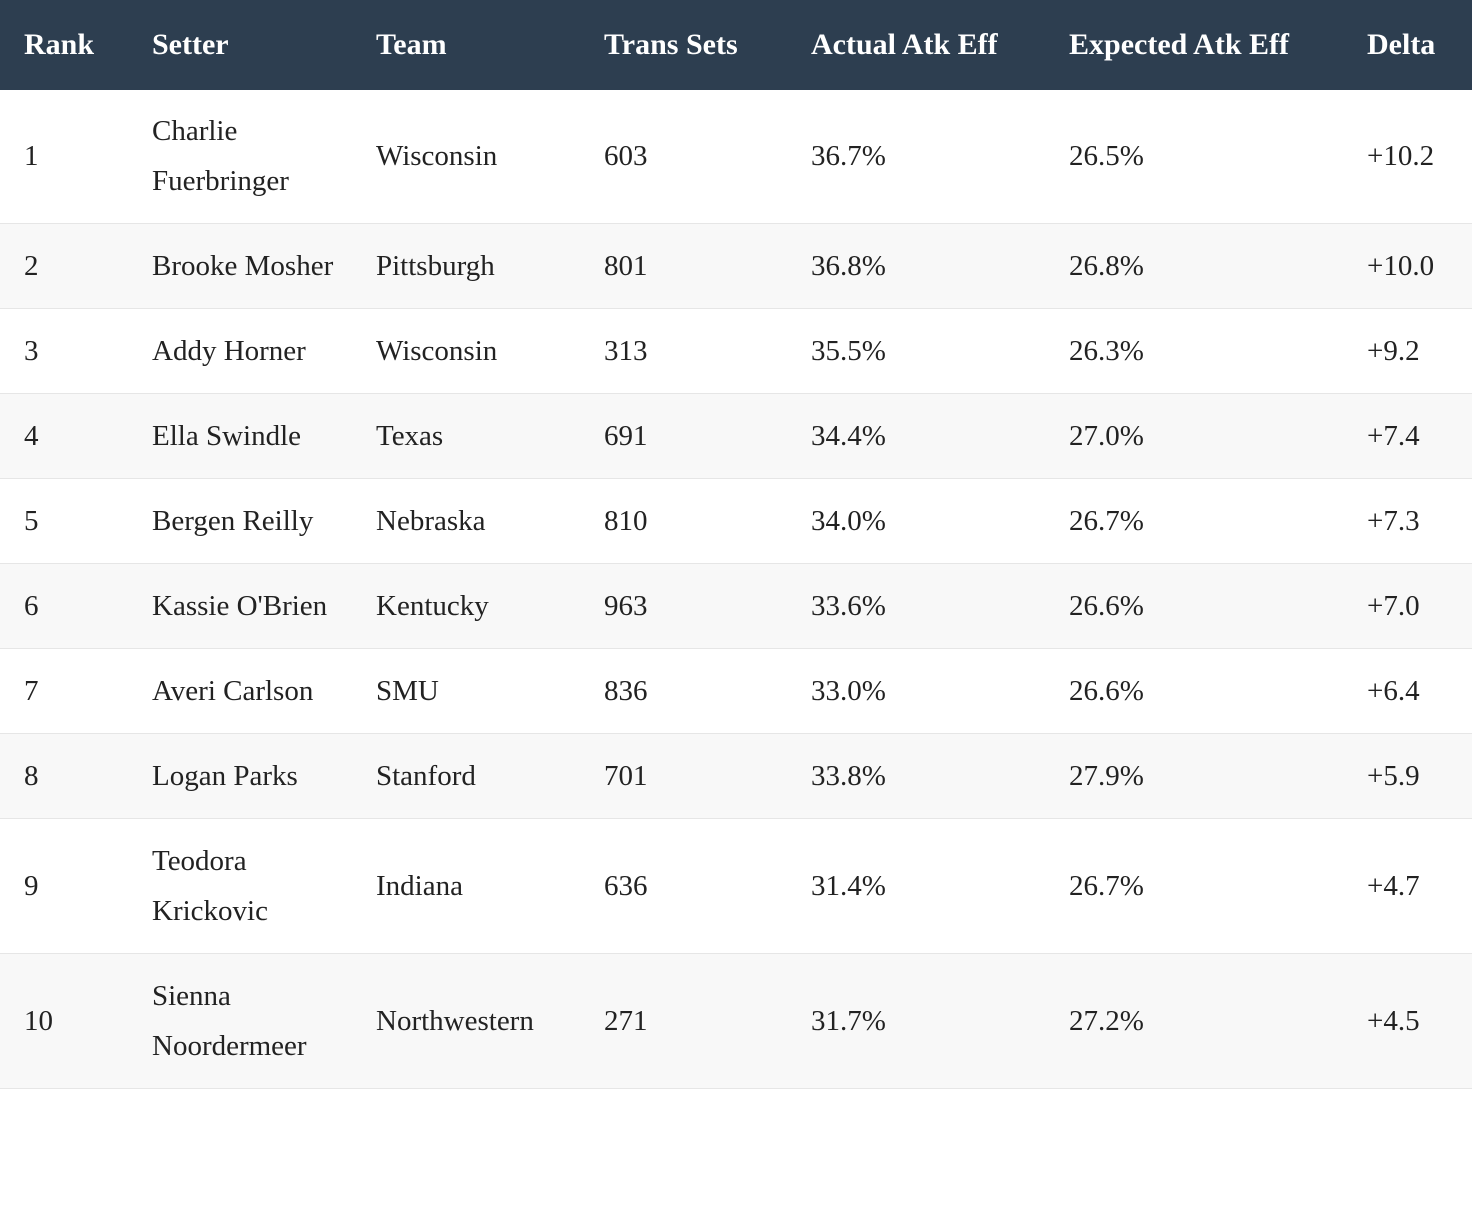 This screenshot has height=1230, width=1472. I want to click on setter-cell: Brooke Mosher, so click(240, 266).